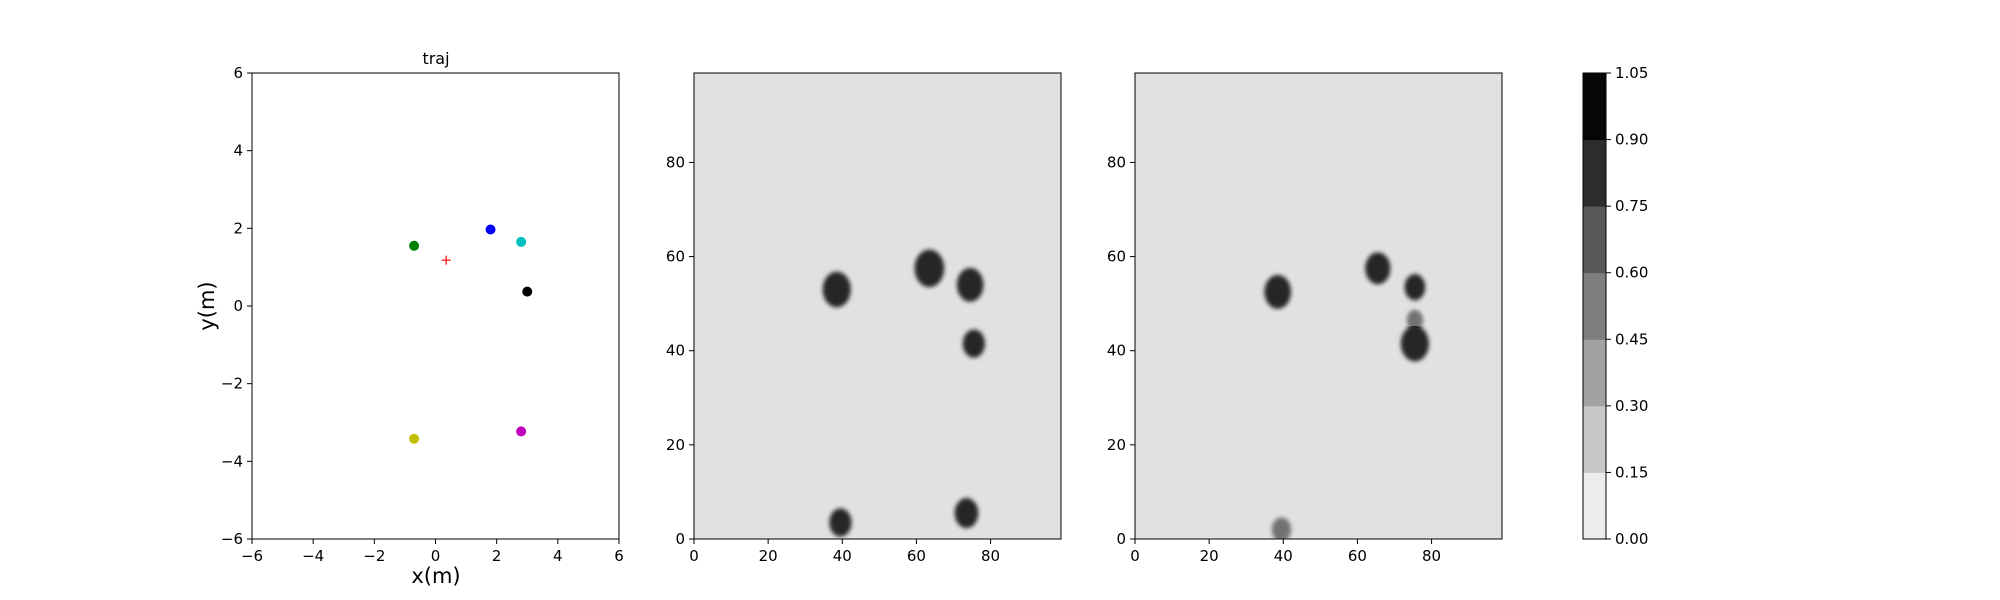 The width and height of the screenshot is (2000, 600). Describe the element at coordinates (1631, 140) in the screenshot. I see `colorbar-tick-label: 0.90` at that location.